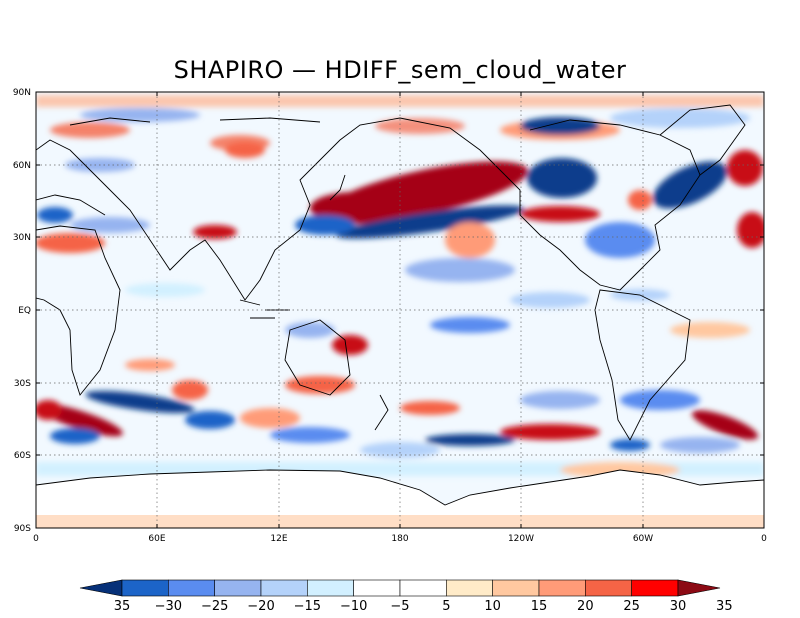 Image resolution: width=800 pixels, height=618 pixels. I want to click on colorbar-label: −5, so click(399, 606).